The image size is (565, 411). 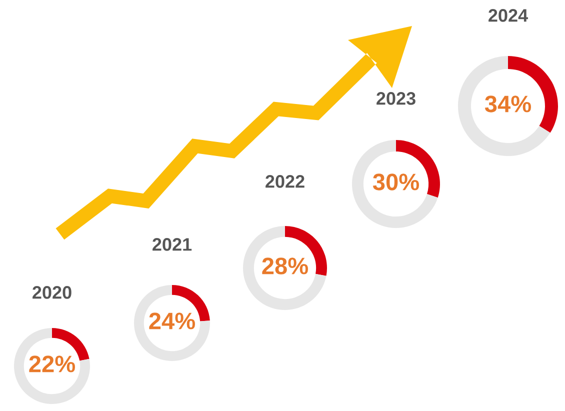 I want to click on data-label: 22%, so click(x=52, y=364).